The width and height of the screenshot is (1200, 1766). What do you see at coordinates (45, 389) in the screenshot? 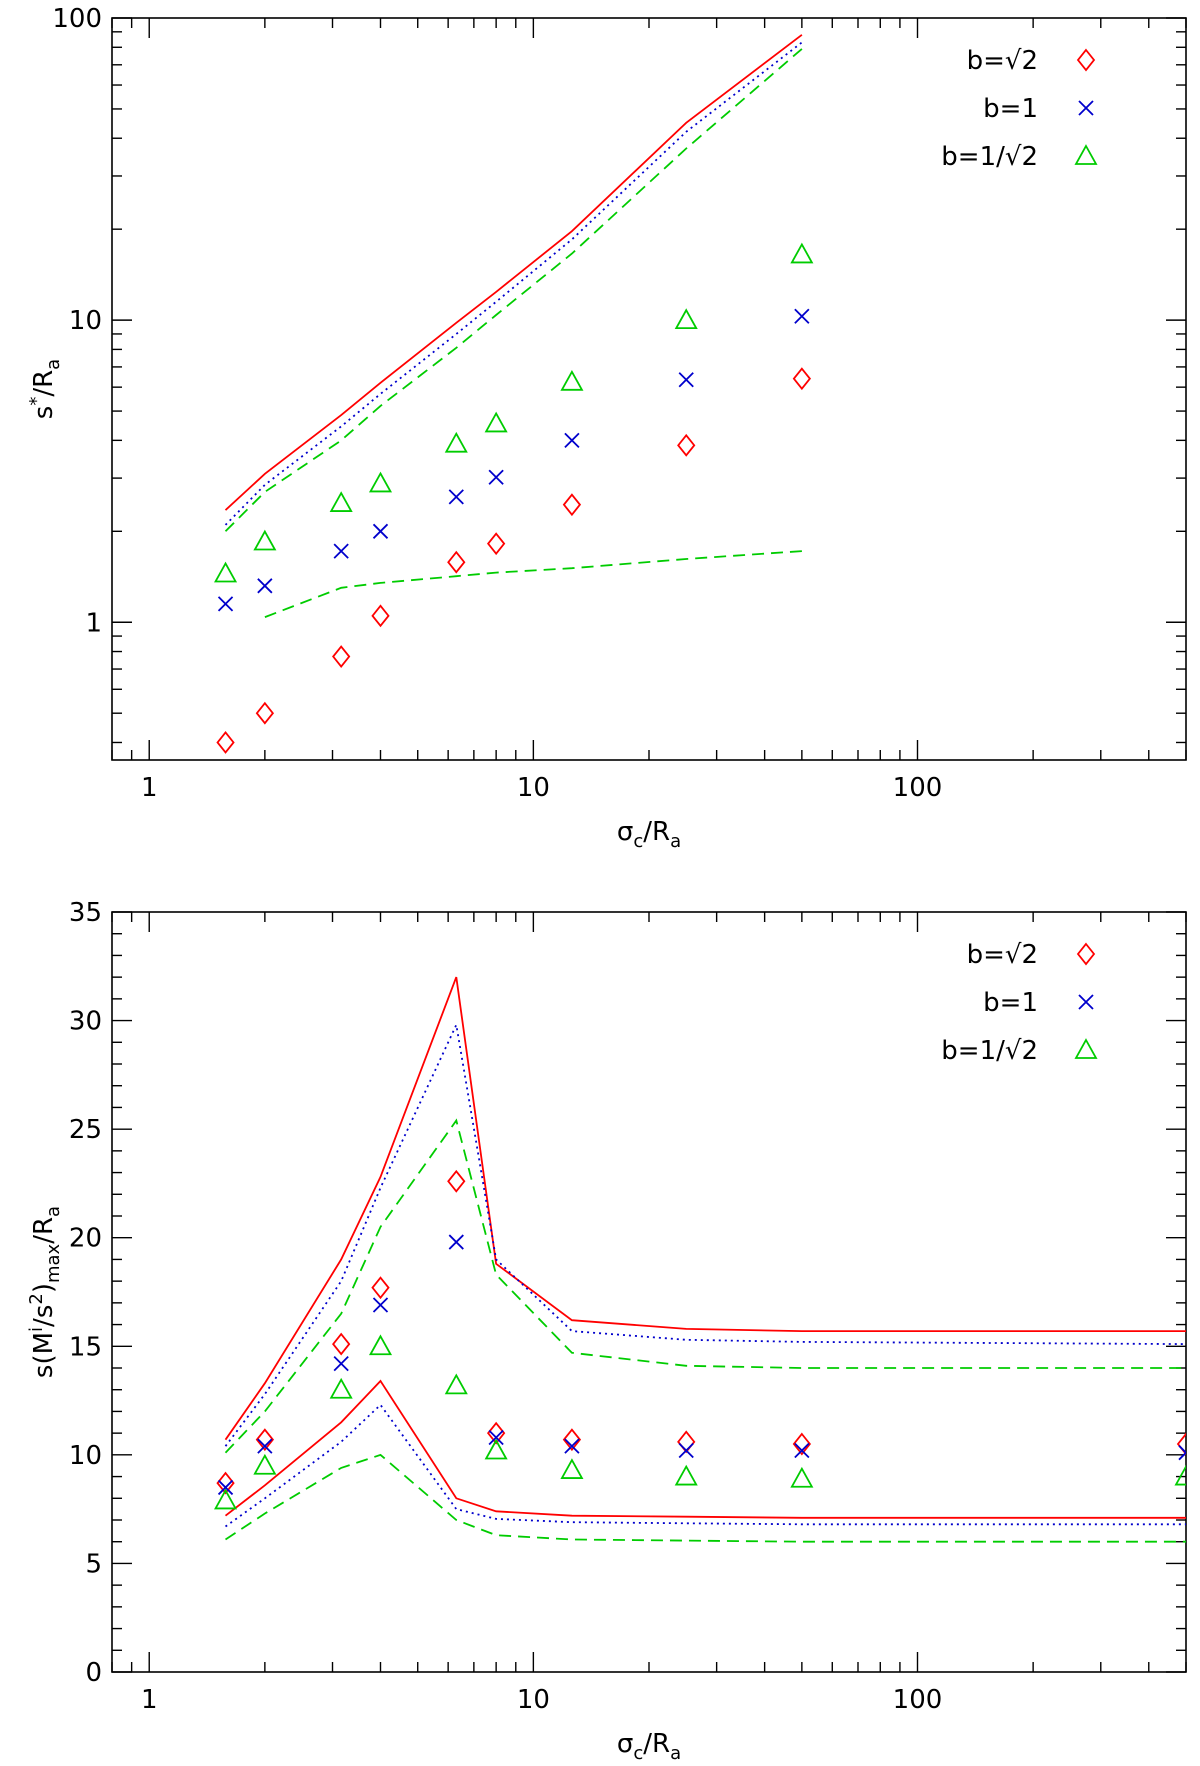
I see `y-axis-label: s*/Ra` at bounding box center [45, 389].